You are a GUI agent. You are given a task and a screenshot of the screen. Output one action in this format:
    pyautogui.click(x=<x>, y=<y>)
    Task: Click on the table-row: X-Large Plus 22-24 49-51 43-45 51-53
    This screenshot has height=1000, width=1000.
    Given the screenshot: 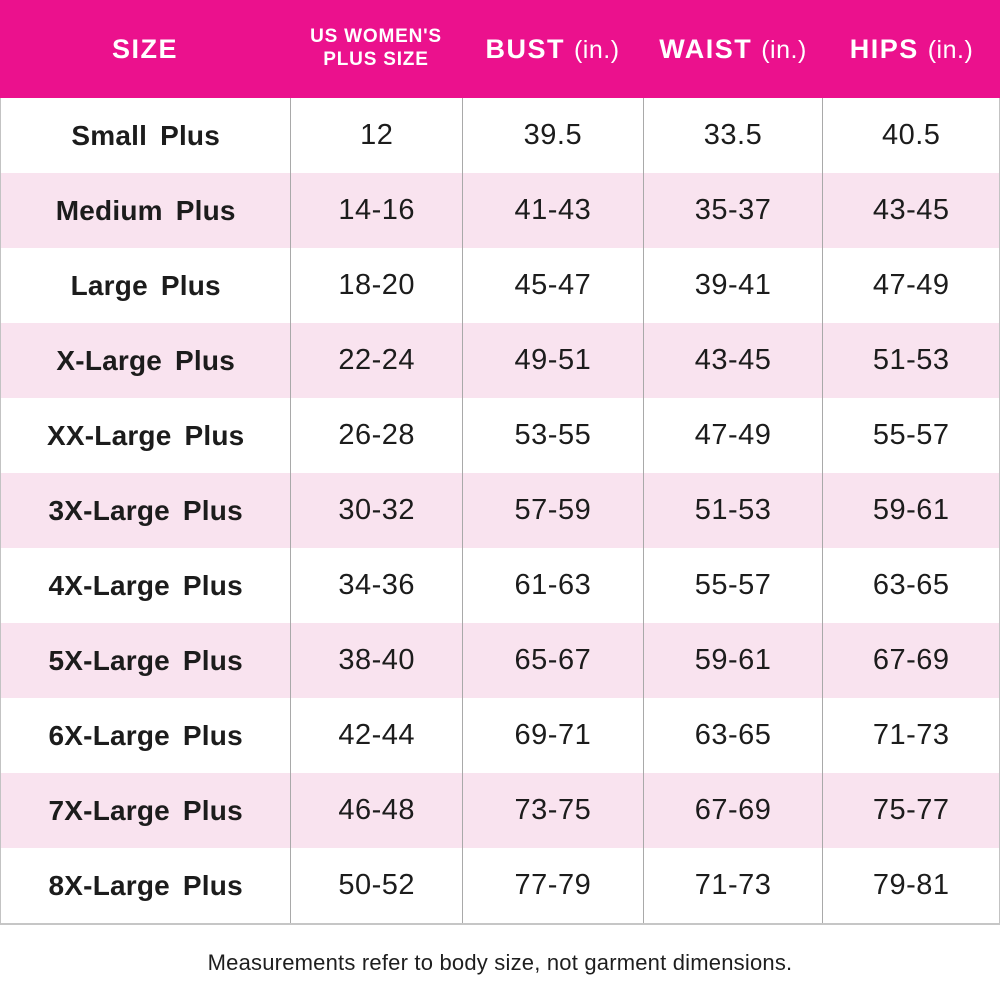 What is the action you would take?
    pyautogui.click(x=500, y=360)
    